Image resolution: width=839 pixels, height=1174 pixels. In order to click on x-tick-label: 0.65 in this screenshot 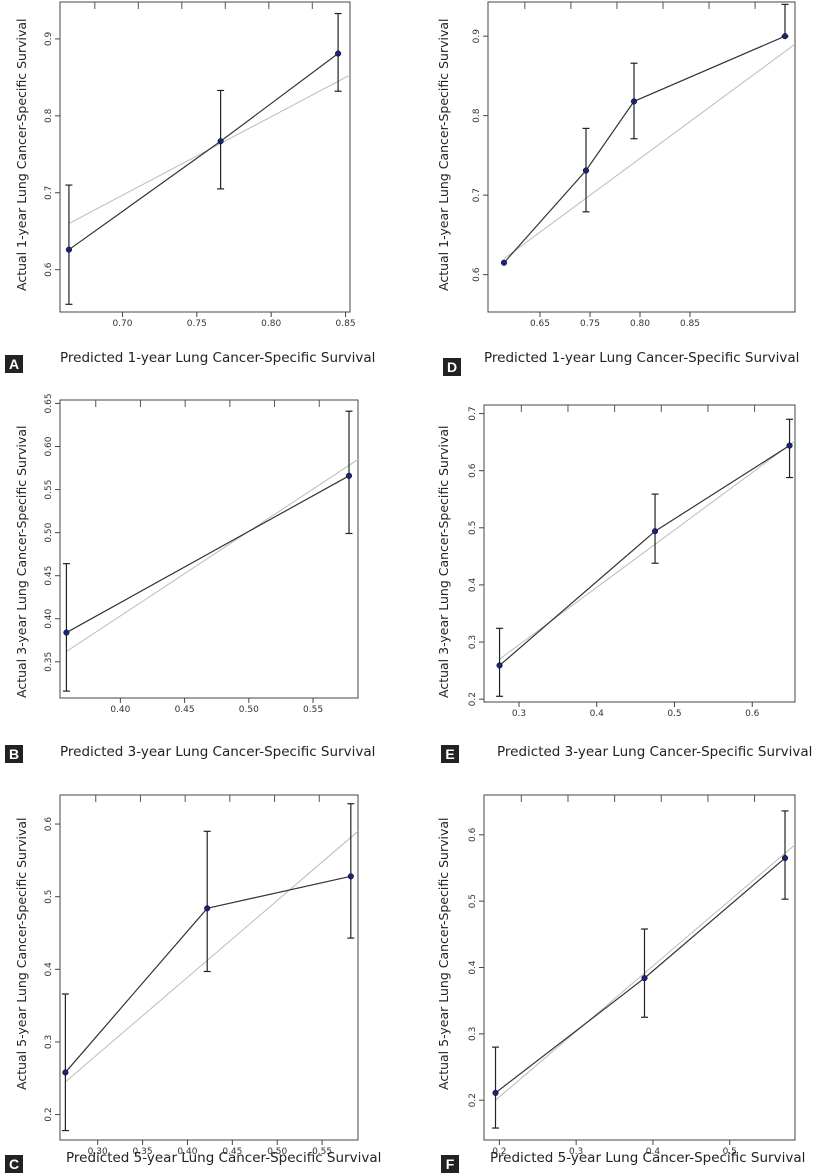, I will do `click(540, 324)`.